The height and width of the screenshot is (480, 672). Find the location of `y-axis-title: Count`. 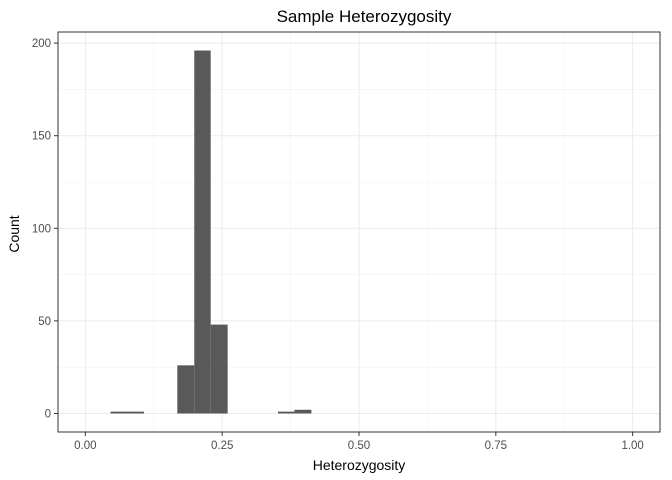

y-axis-title: Count is located at coordinates (14, 233).